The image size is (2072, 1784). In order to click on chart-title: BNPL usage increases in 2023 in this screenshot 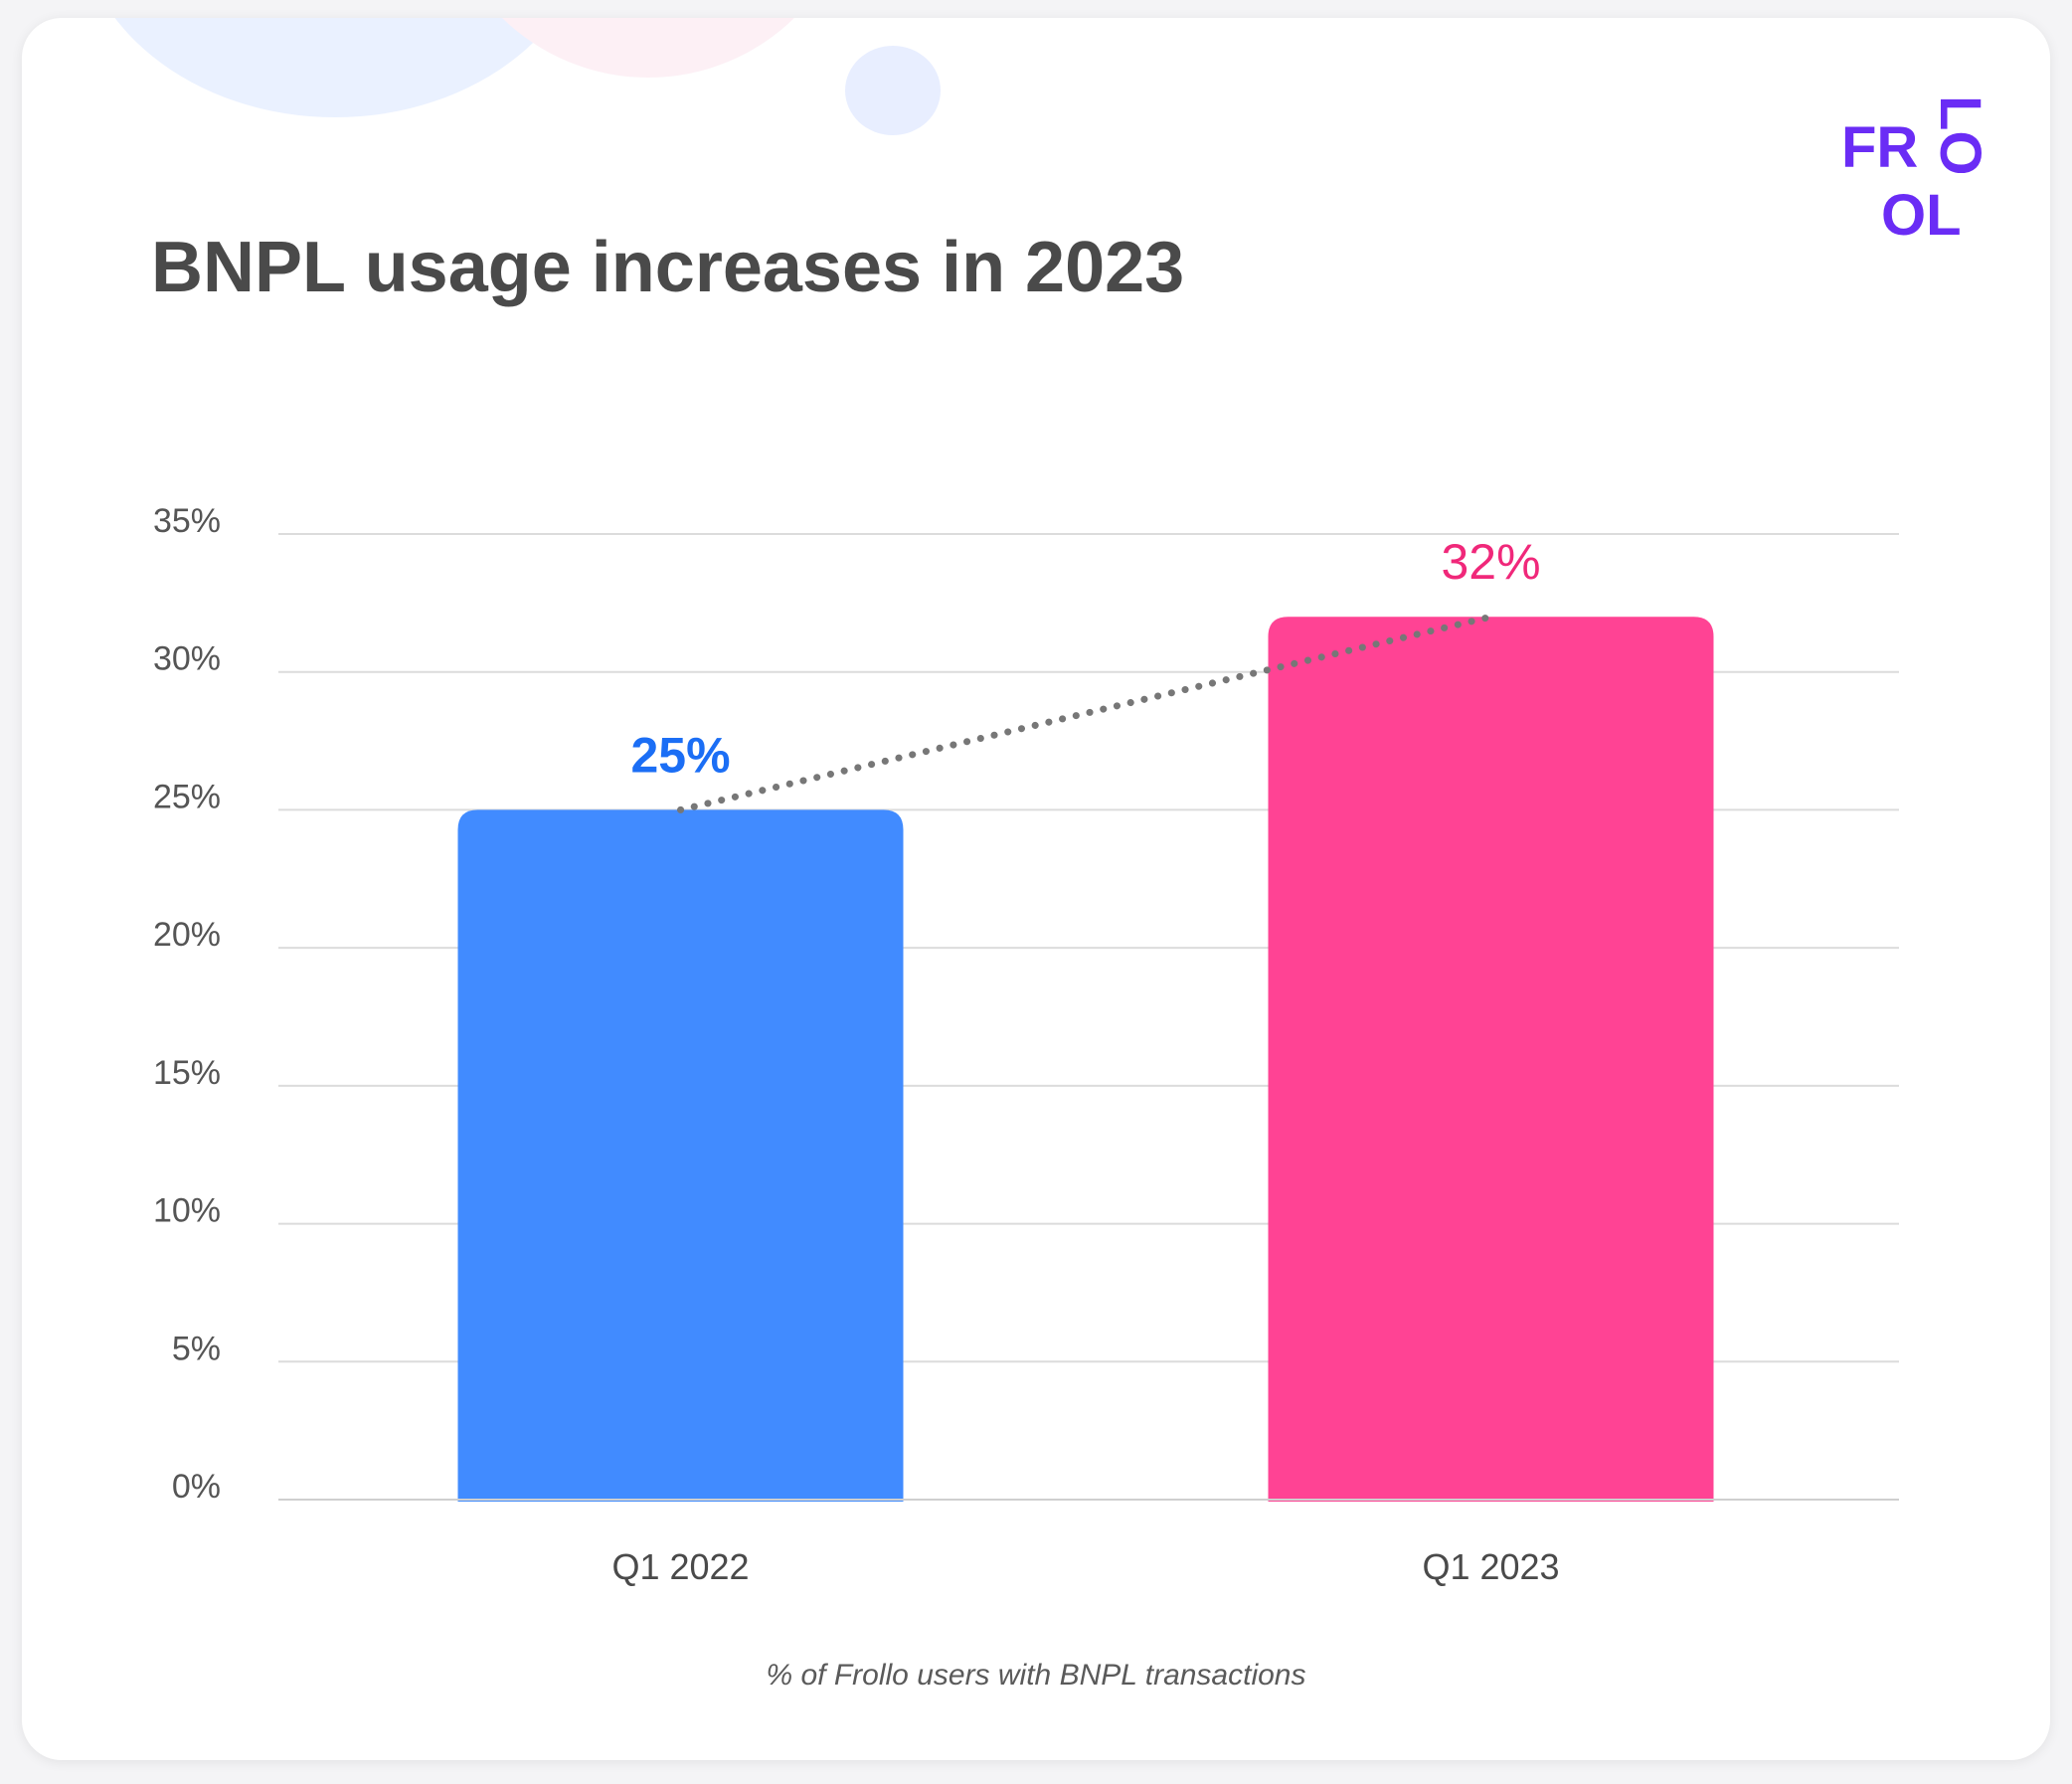, I will do `click(668, 267)`.